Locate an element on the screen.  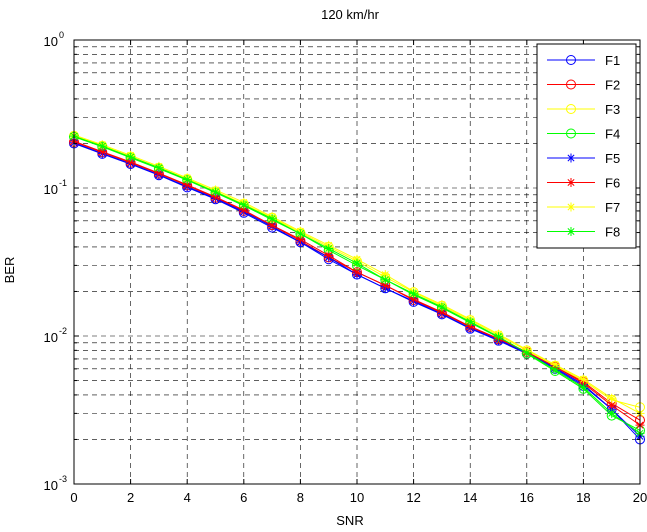
y-tick-label: 10 -2 is located at coordinates (55, 335).